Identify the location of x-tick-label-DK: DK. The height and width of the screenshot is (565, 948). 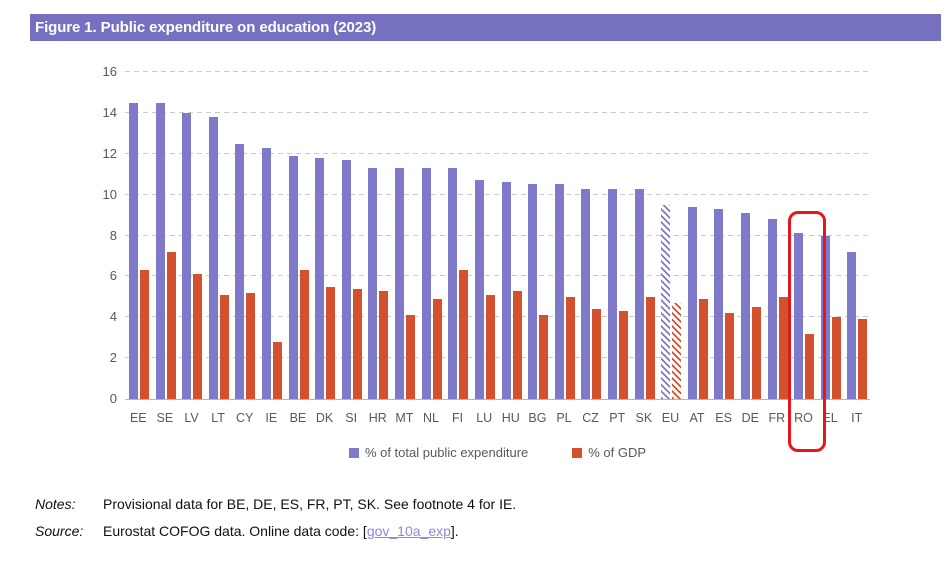
(324, 418).